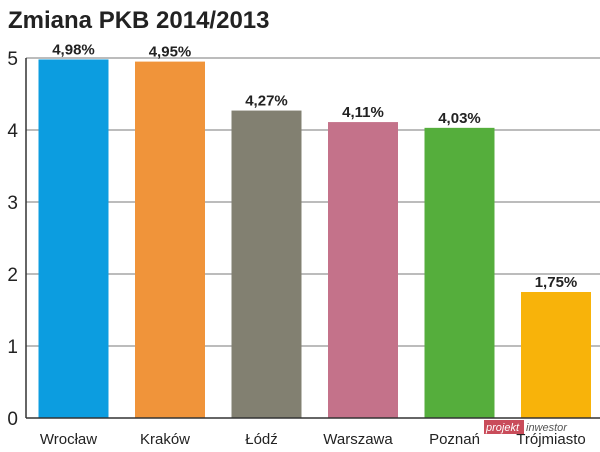 Image resolution: width=600 pixels, height=452 pixels. Describe the element at coordinates (454, 439) in the screenshot. I see `category-label: Poznań` at that location.